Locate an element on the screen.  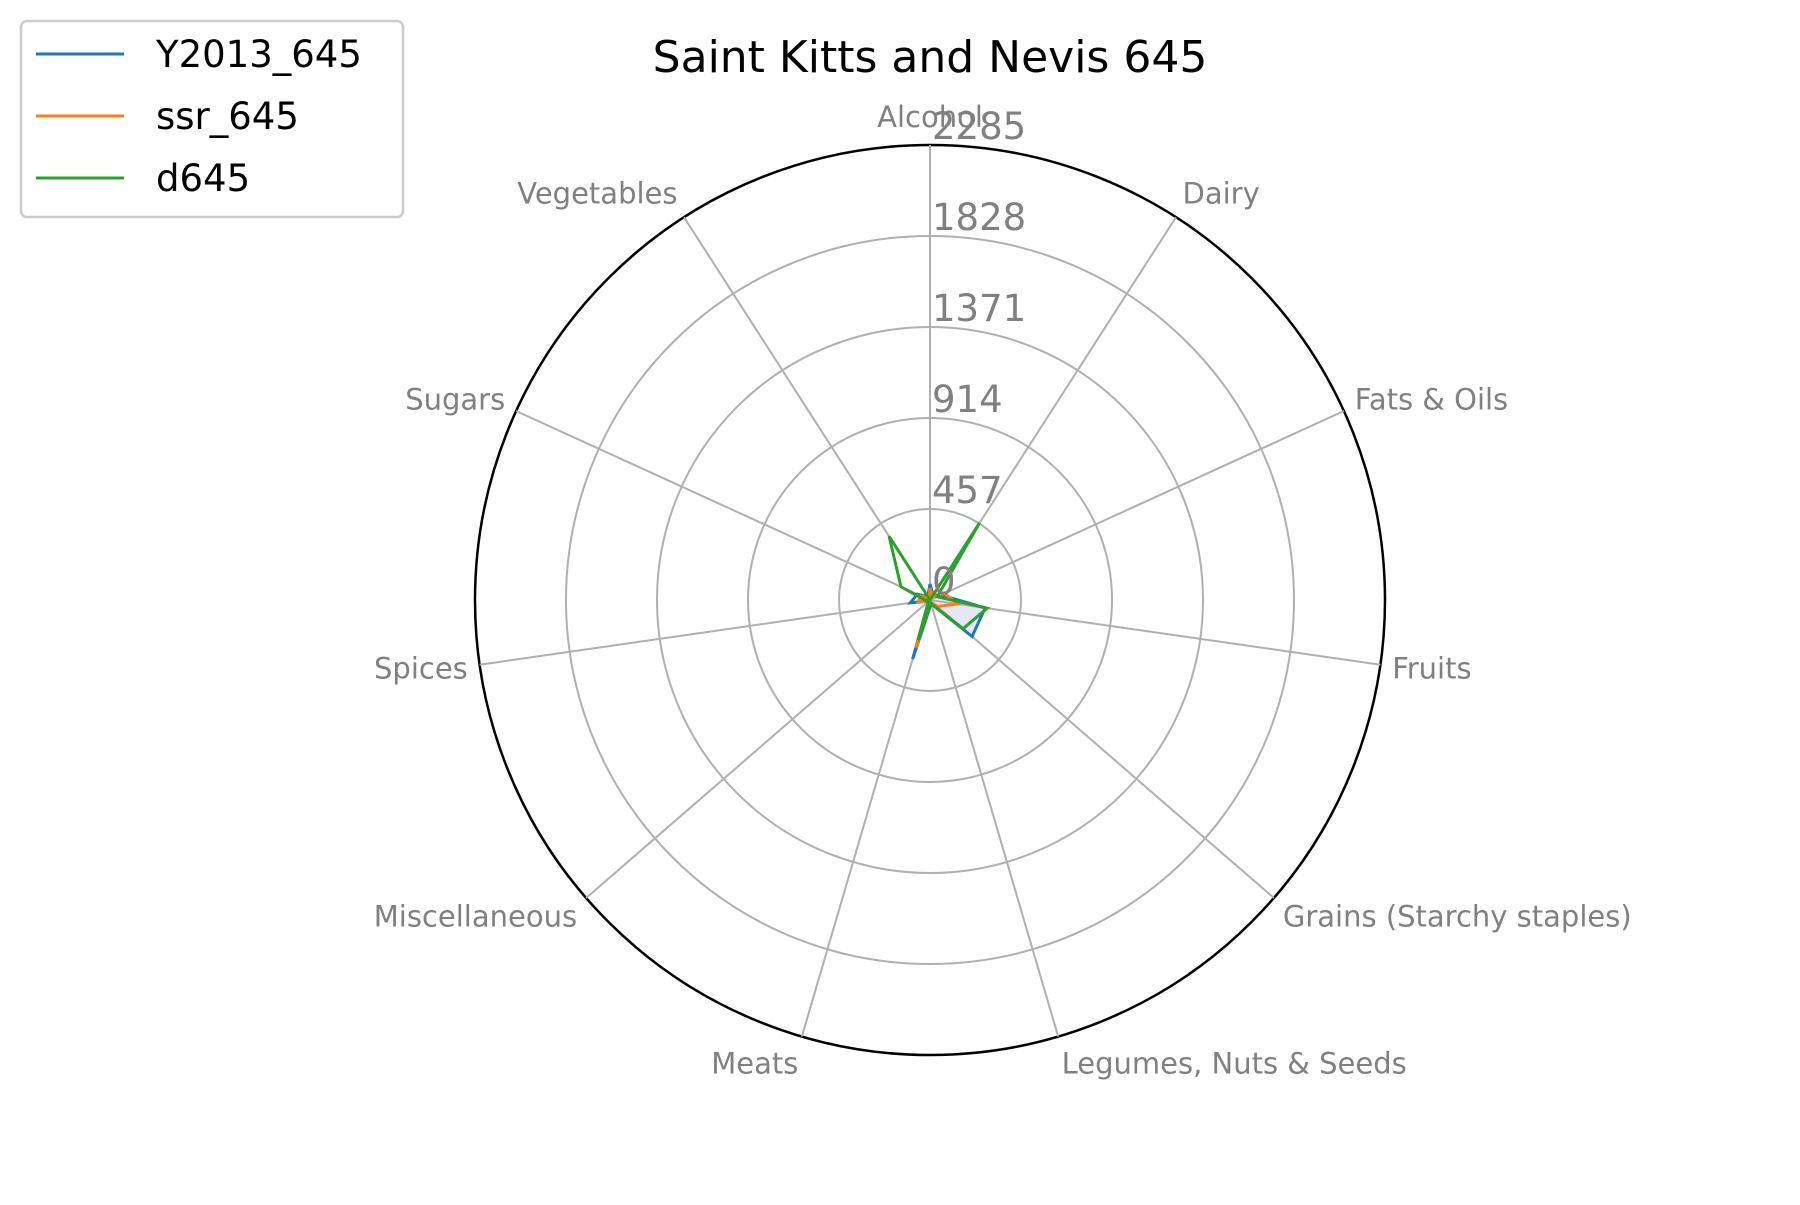
category-label-fats-oils: Fats & Oils is located at coordinates (1431, 399).